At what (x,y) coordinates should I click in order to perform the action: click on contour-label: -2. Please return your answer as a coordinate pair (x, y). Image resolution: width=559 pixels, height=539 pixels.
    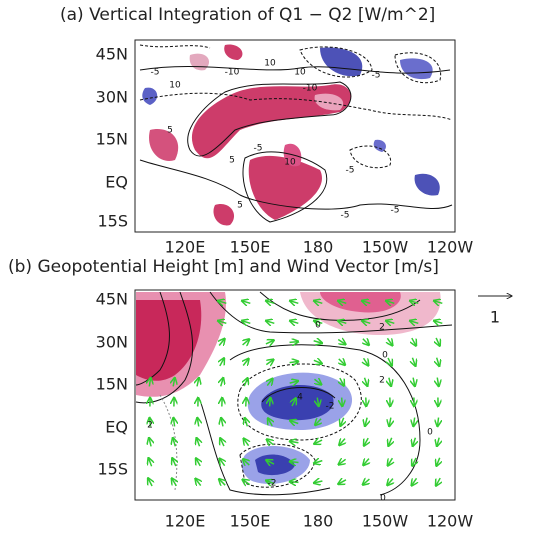
    Looking at the image, I should click on (272, 484).